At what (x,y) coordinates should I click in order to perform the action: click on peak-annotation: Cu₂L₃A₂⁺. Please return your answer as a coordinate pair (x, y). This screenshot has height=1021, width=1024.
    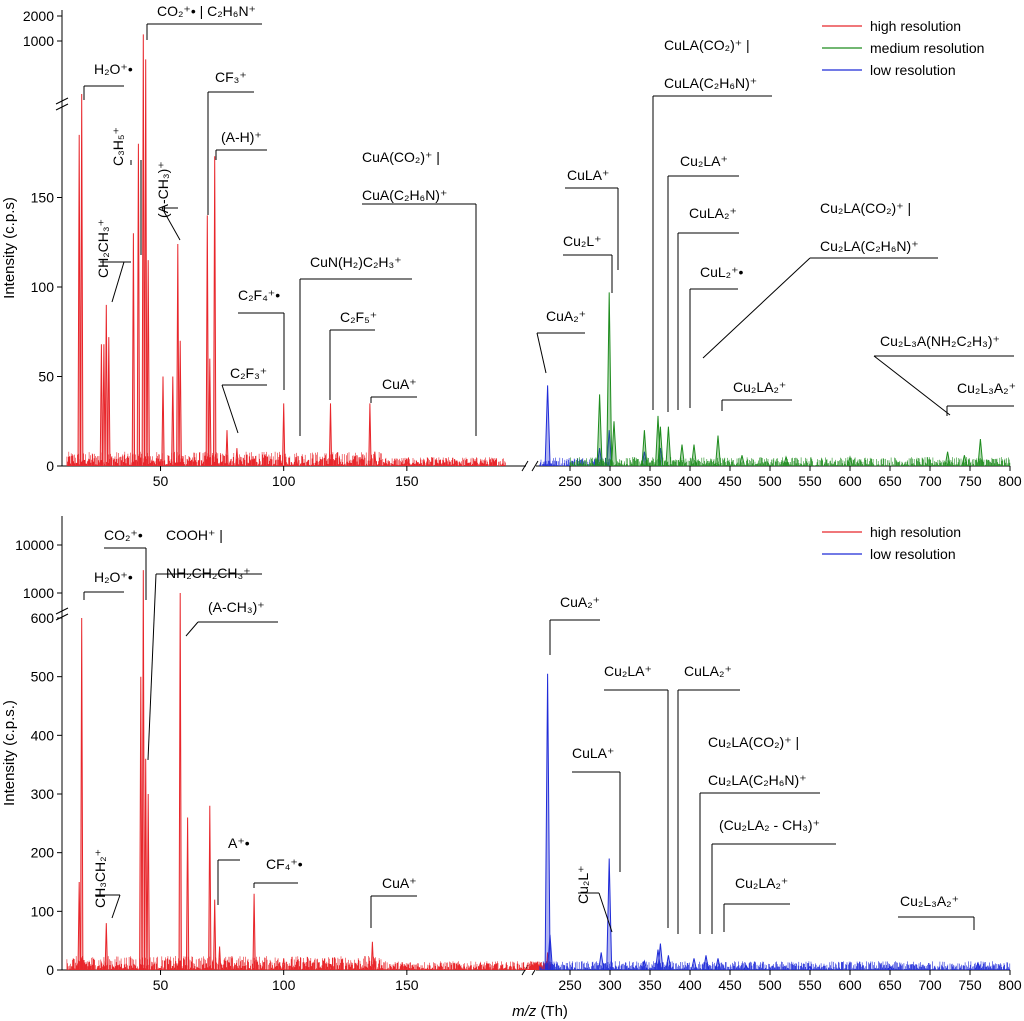
    Looking at the image, I should click on (981, 398).